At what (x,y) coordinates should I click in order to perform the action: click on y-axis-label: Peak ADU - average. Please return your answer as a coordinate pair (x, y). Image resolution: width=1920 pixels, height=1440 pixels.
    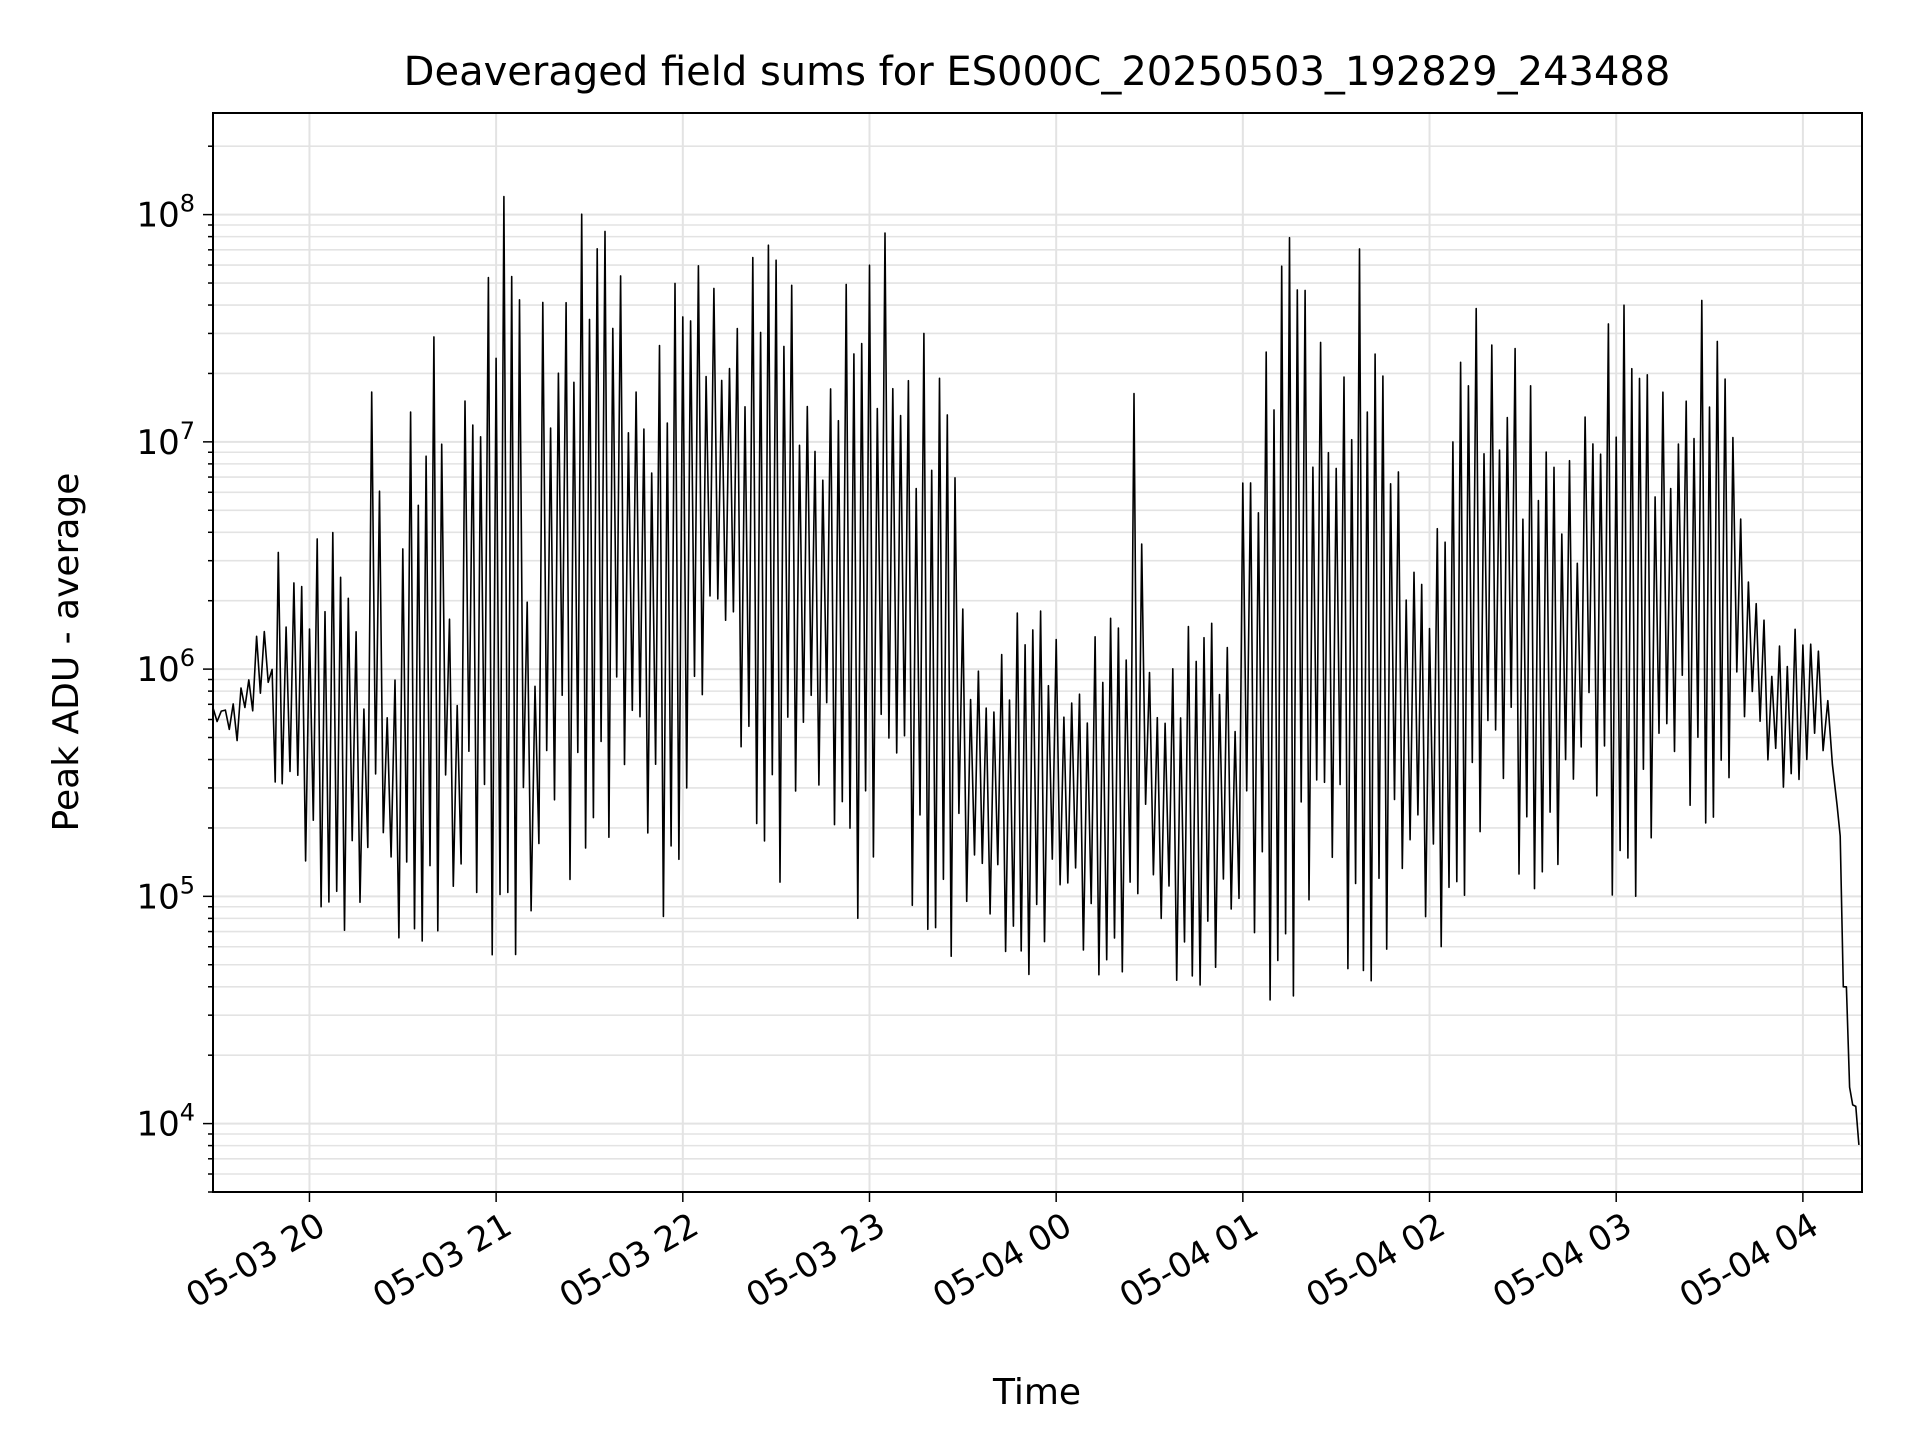
    Looking at the image, I should click on (66, 652).